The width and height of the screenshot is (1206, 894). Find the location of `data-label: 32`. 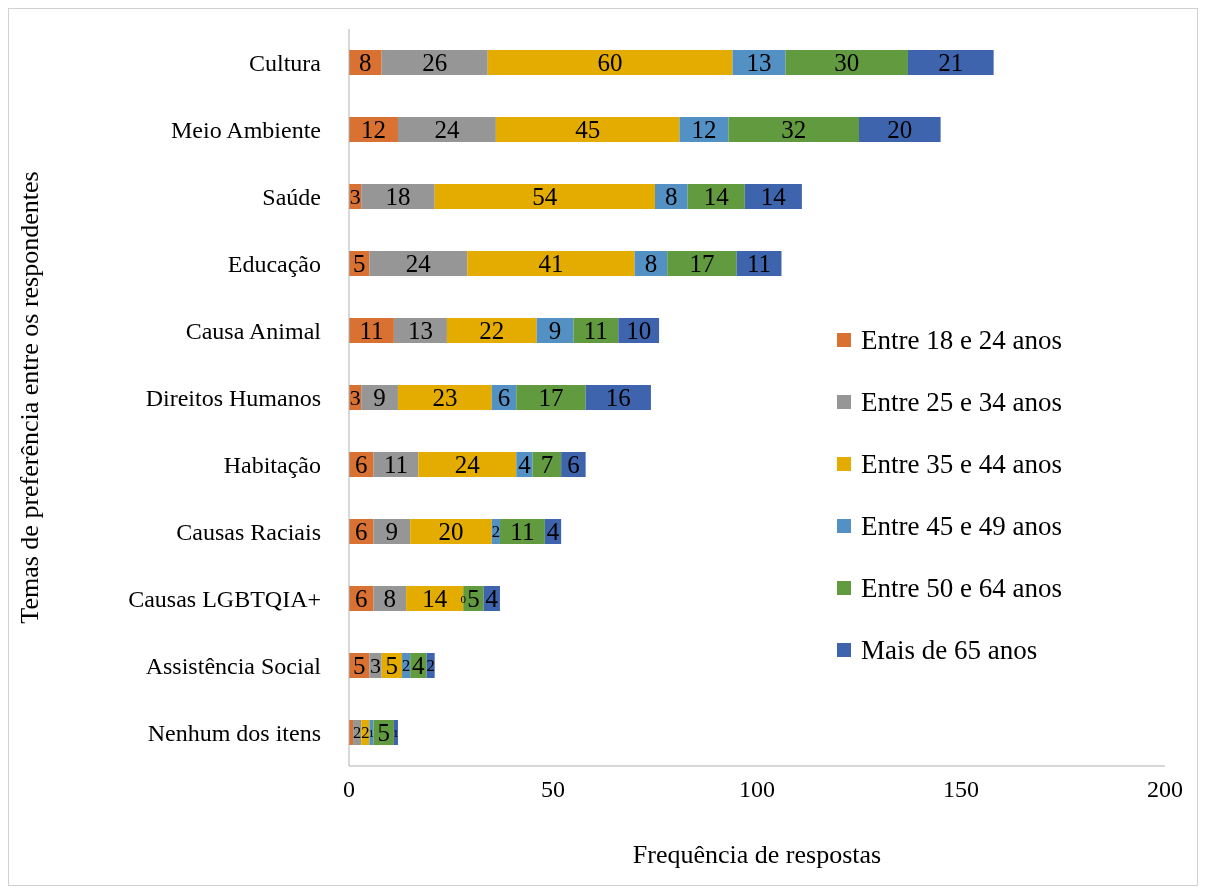

data-label: 32 is located at coordinates (794, 129).